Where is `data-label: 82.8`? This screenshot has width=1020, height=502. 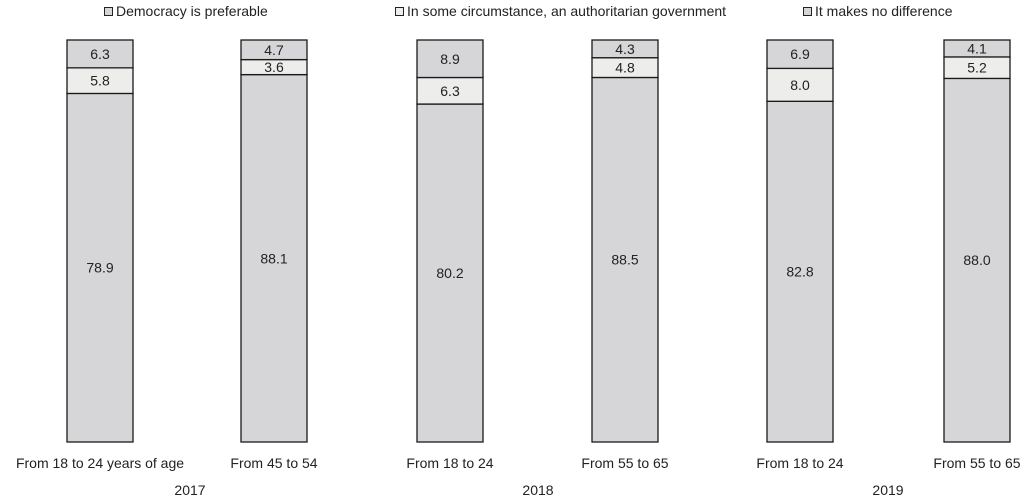
data-label: 82.8 is located at coordinates (799, 272).